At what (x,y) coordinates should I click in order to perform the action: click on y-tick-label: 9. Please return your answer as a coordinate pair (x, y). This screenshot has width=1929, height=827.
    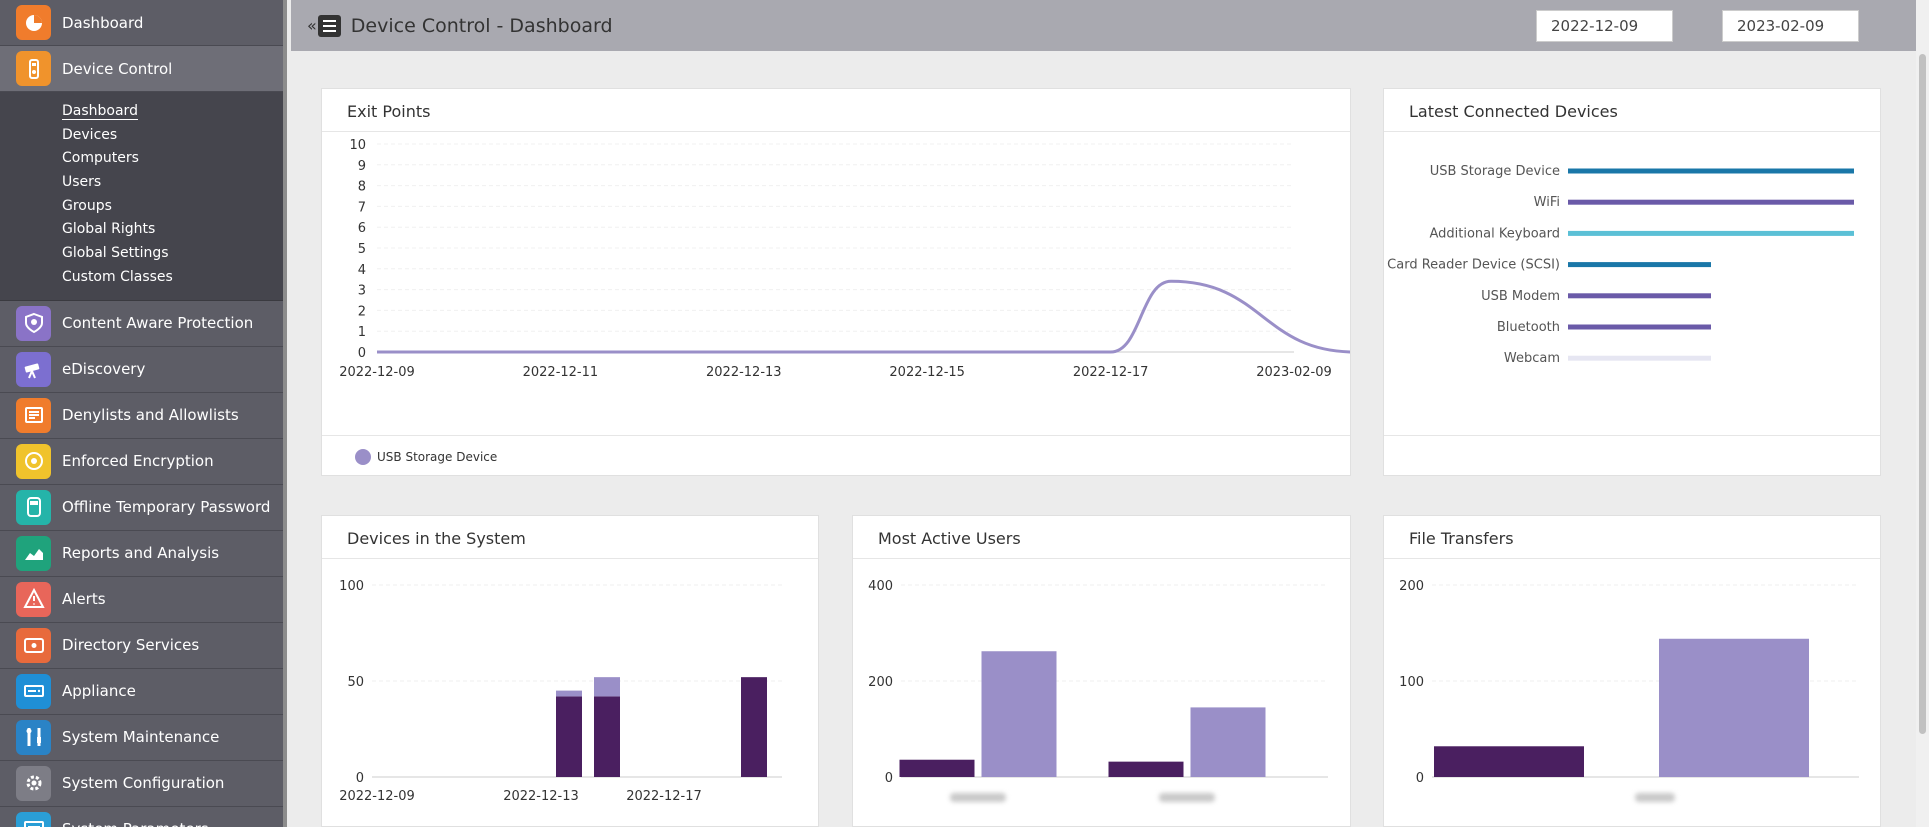
    Looking at the image, I should click on (362, 166).